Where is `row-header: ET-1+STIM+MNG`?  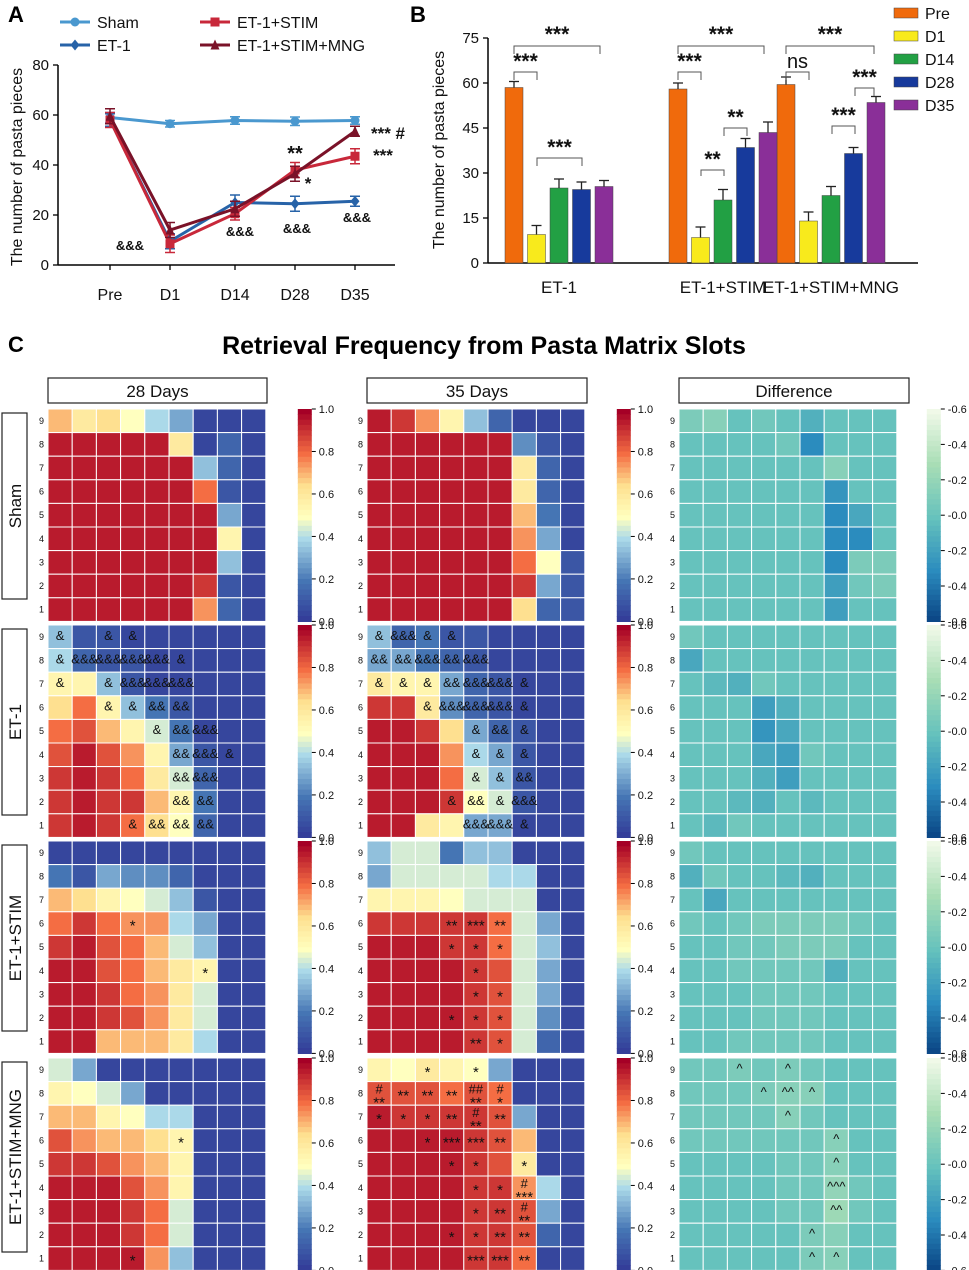 row-header: ET-1+STIM+MNG is located at coordinates (15, 1157).